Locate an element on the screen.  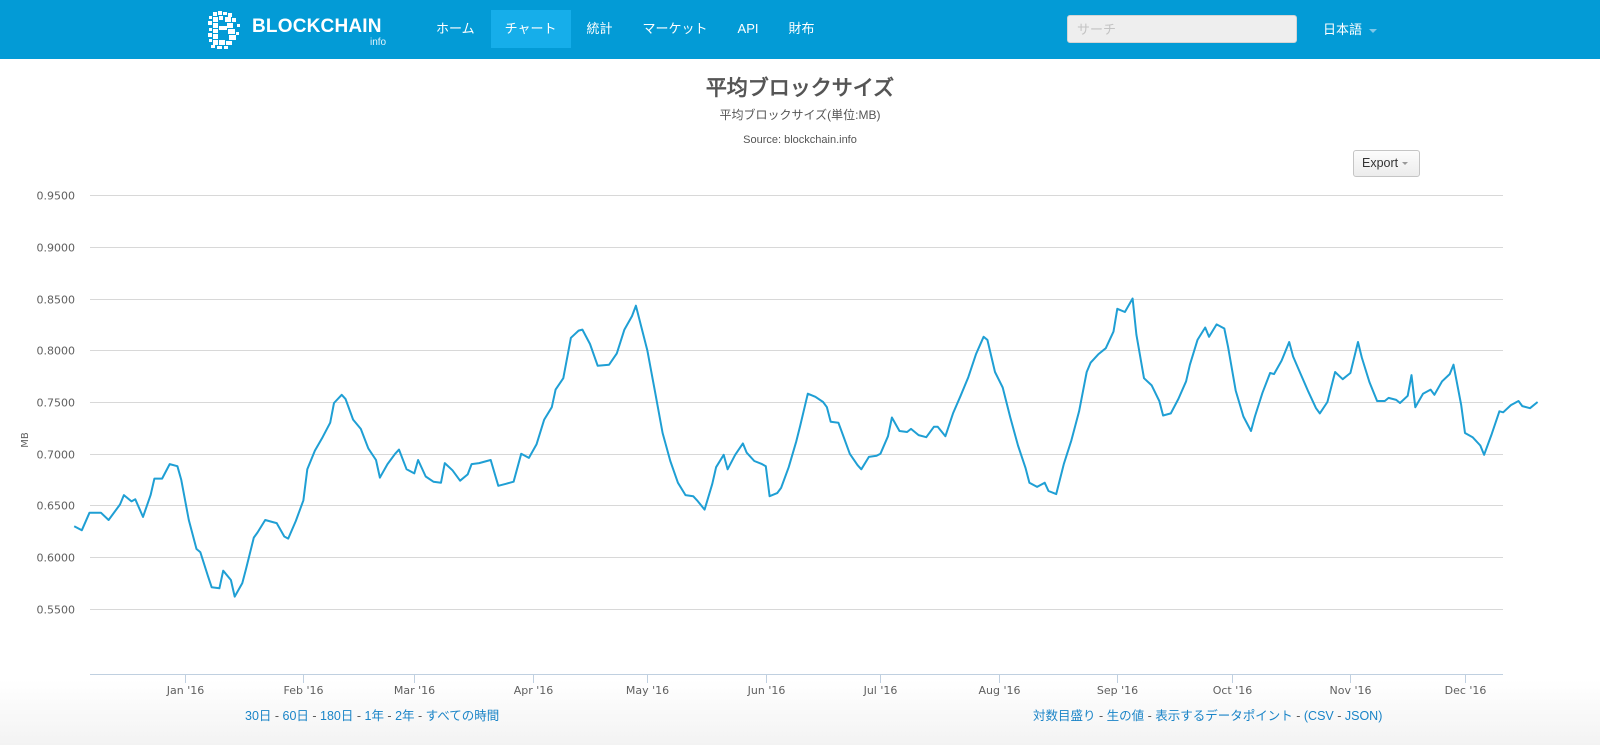
paren: ( is located at coordinates (1306, 716).